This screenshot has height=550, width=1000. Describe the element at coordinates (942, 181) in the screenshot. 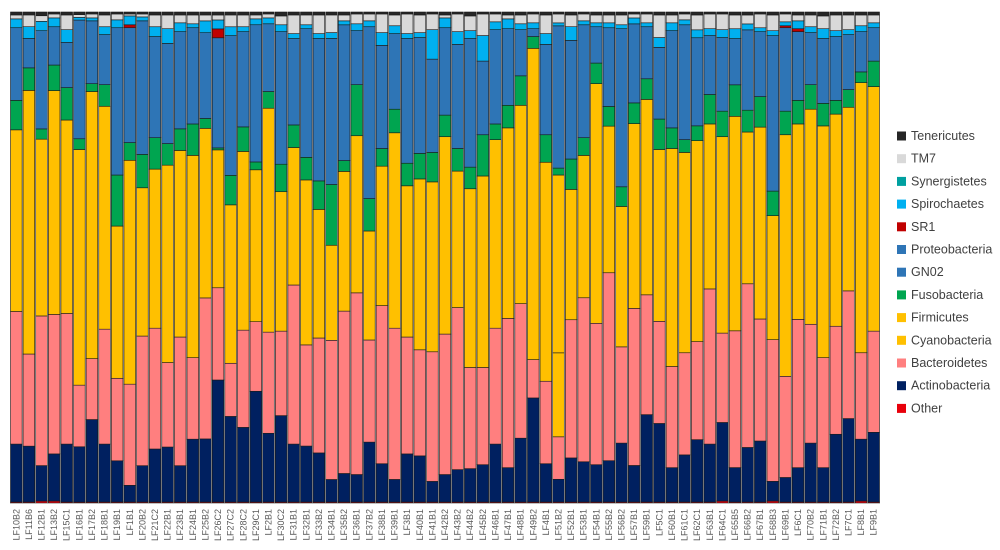

I see `legend-item-synergistetes: Synergistetes` at that location.